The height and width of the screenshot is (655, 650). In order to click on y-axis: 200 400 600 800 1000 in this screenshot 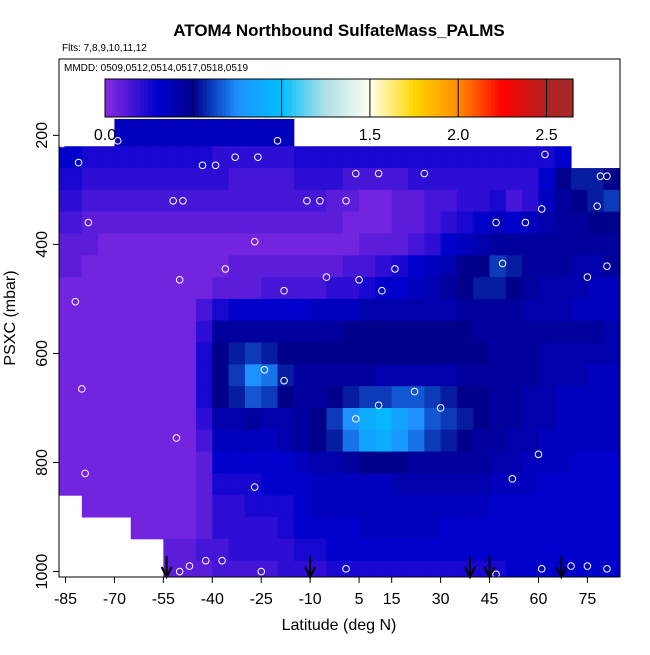, I will do `click(46, 355)`.